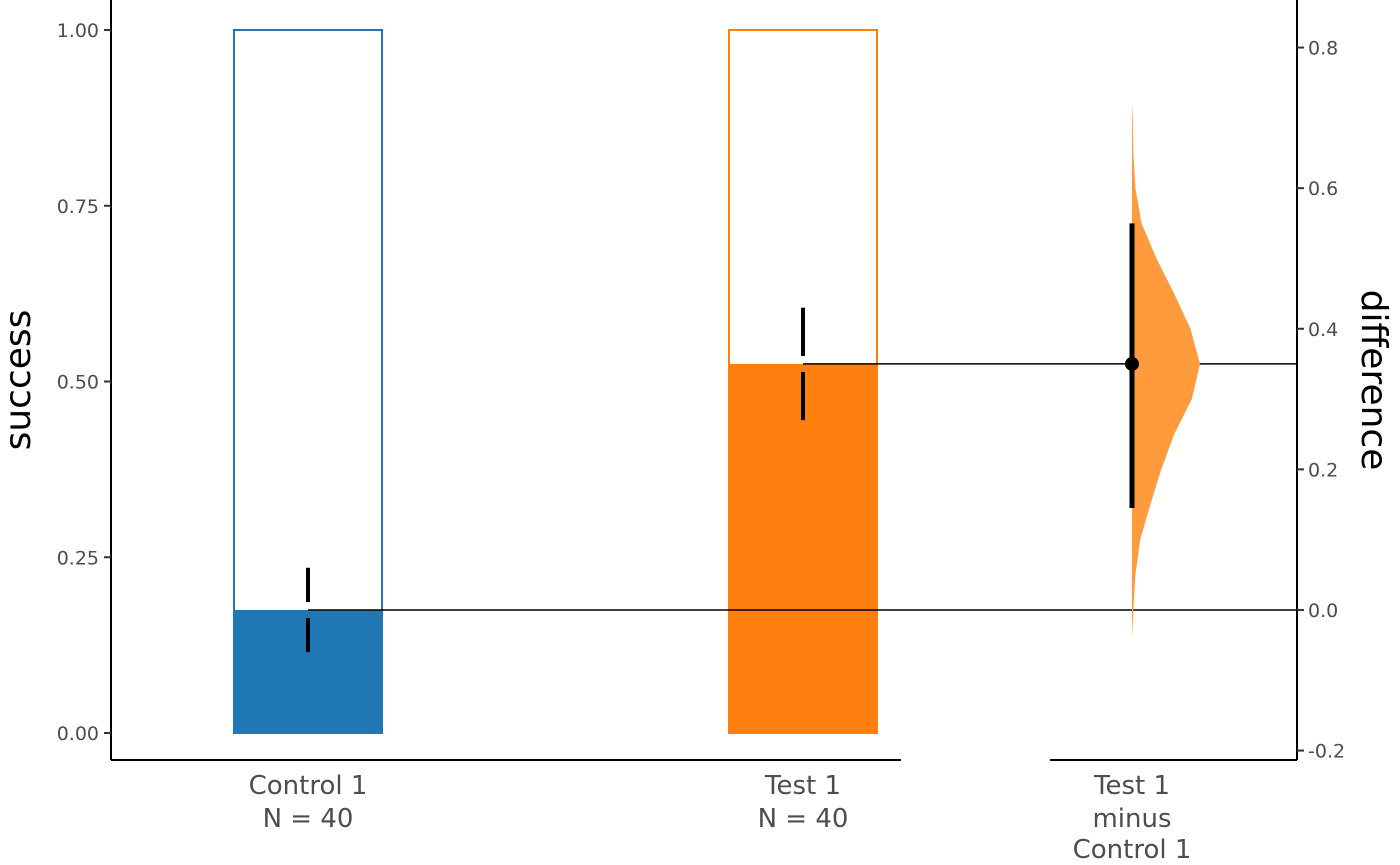 This screenshot has width=1400, height=865. I want to click on effect-label-line-2: minus, so click(1131, 819).